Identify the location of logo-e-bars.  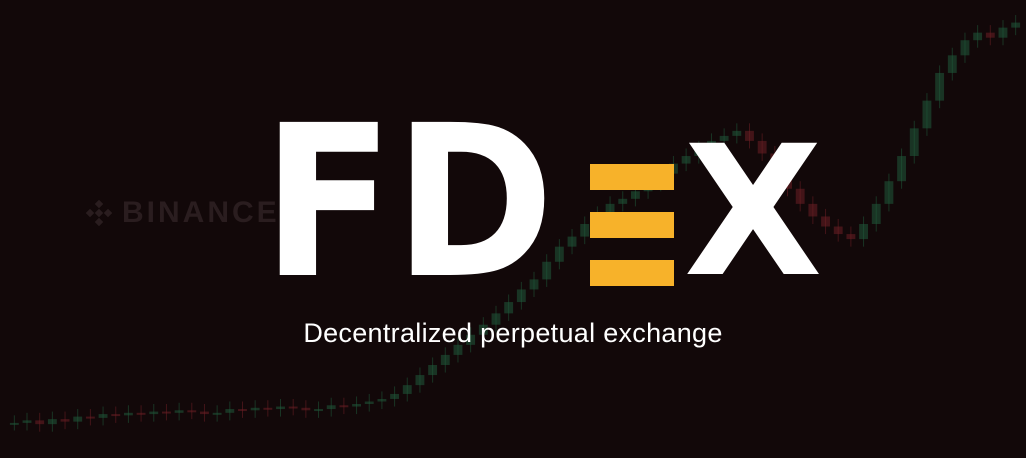
(631, 225).